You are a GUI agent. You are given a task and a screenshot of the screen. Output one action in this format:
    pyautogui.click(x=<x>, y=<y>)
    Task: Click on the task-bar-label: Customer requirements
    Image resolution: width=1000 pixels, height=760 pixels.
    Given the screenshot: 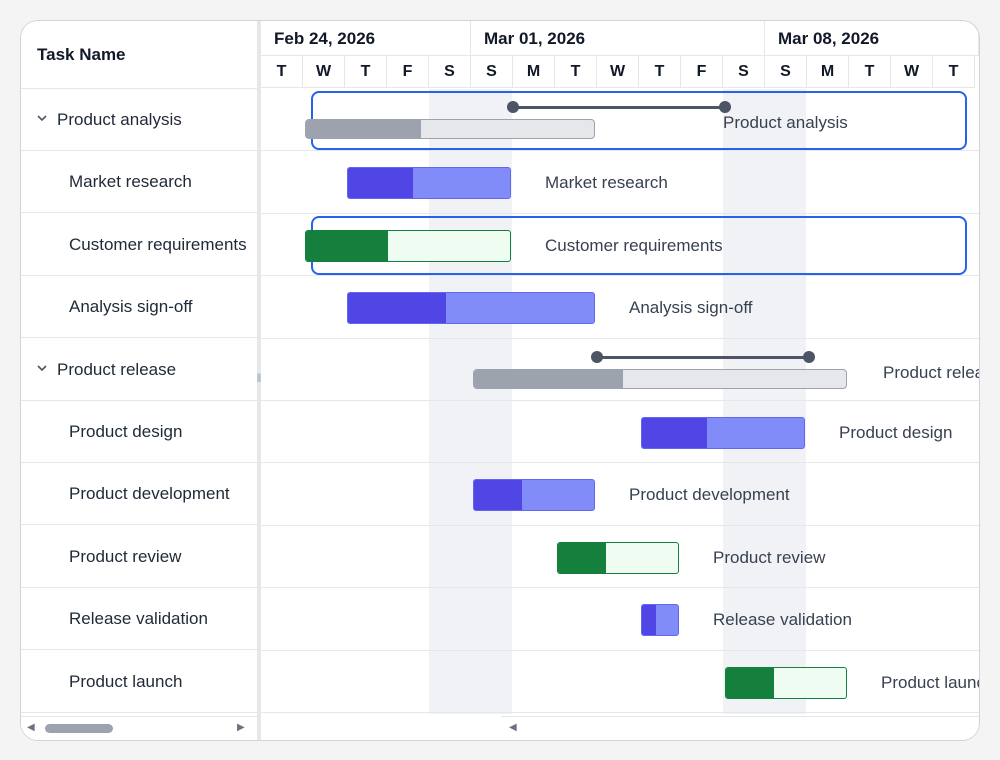 What is the action you would take?
    pyautogui.click(x=634, y=245)
    